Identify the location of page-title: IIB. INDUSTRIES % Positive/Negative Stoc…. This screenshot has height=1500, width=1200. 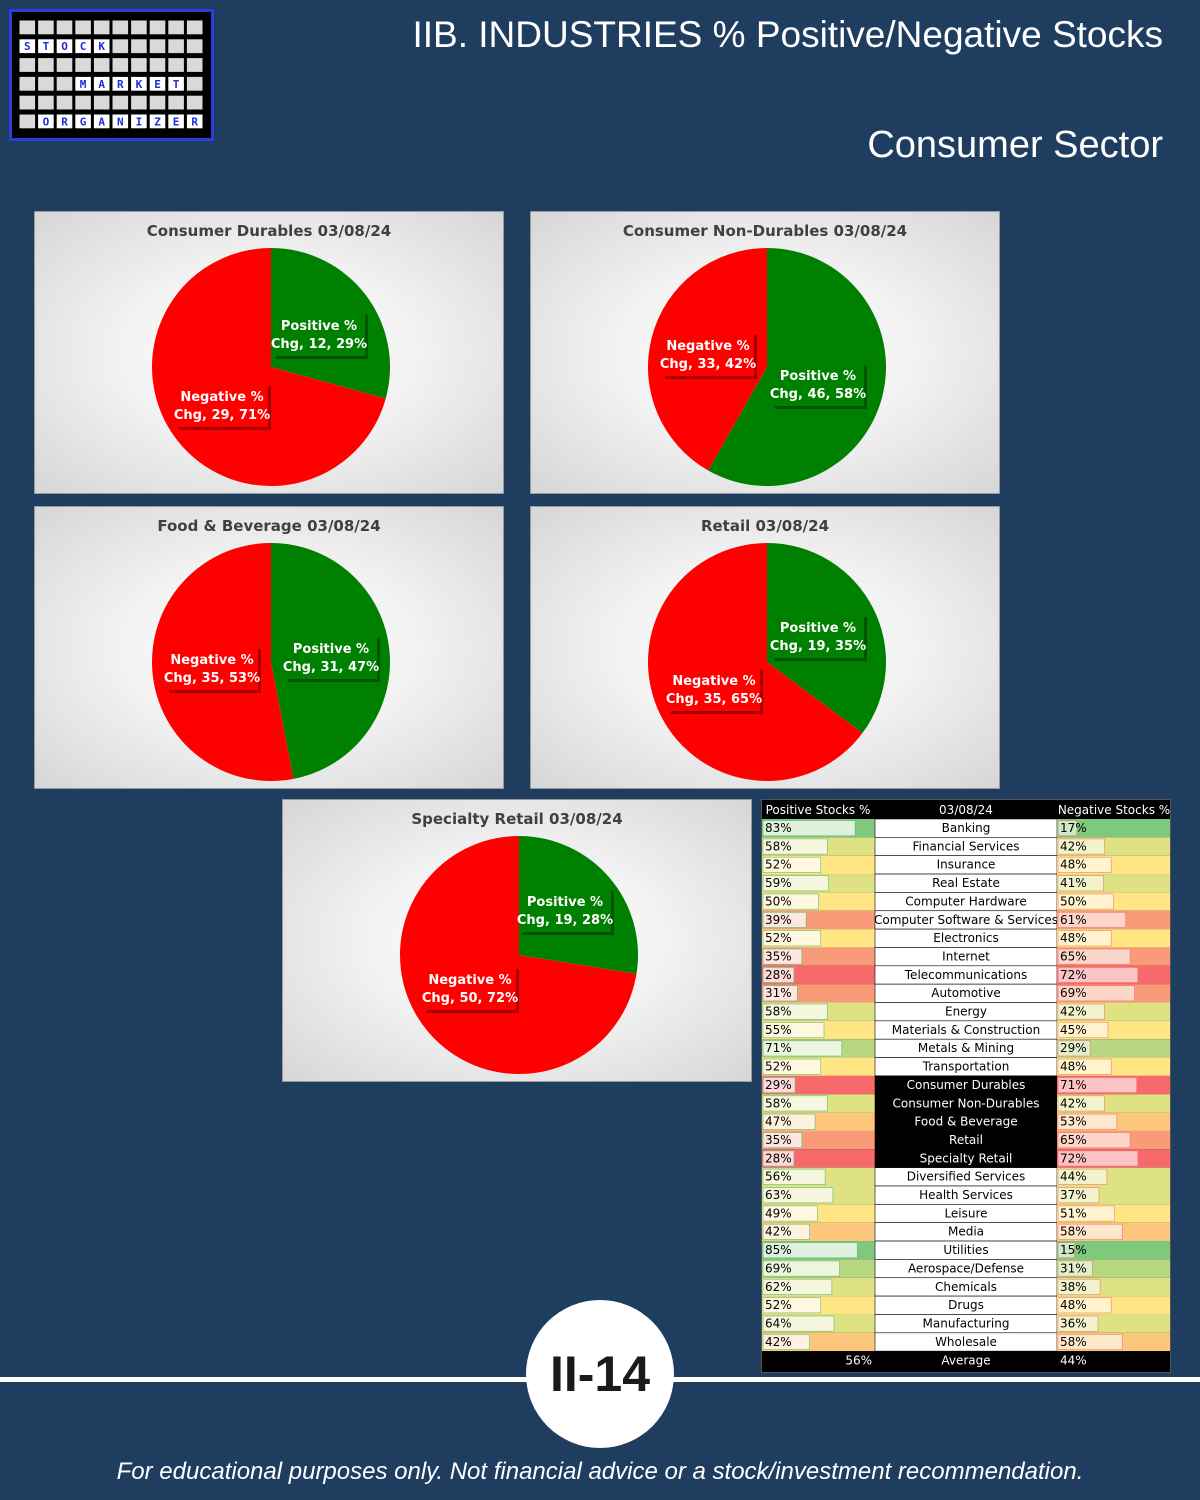
(787, 34).